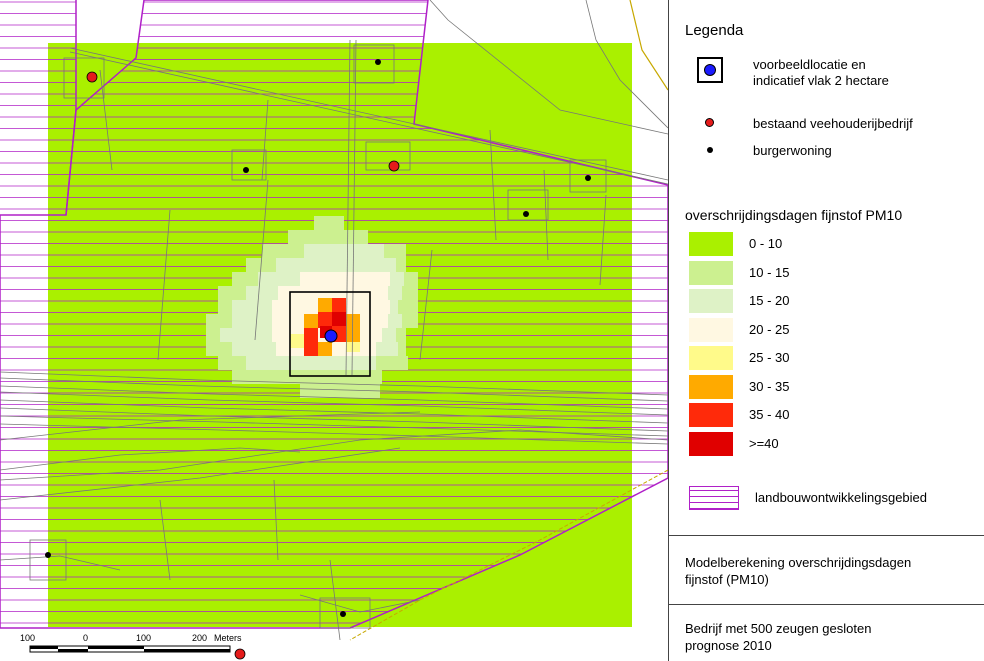  Describe the element at coordinates (829, 273) in the screenshot. I see `pm10-class-row: 10 - 15` at that location.